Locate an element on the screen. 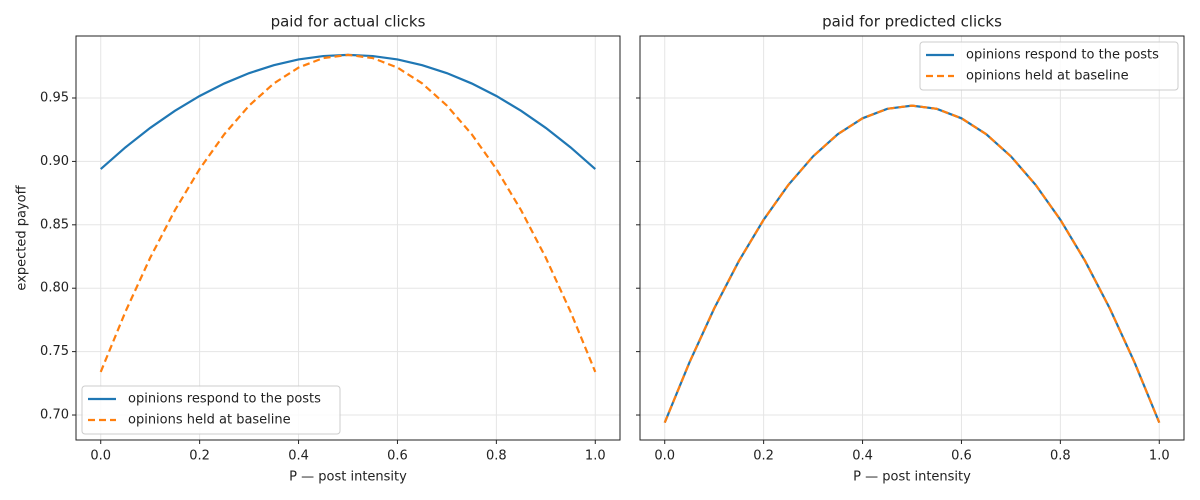 The width and height of the screenshot is (1200, 500). y-tick-label: 0.95 is located at coordinates (54, 98).